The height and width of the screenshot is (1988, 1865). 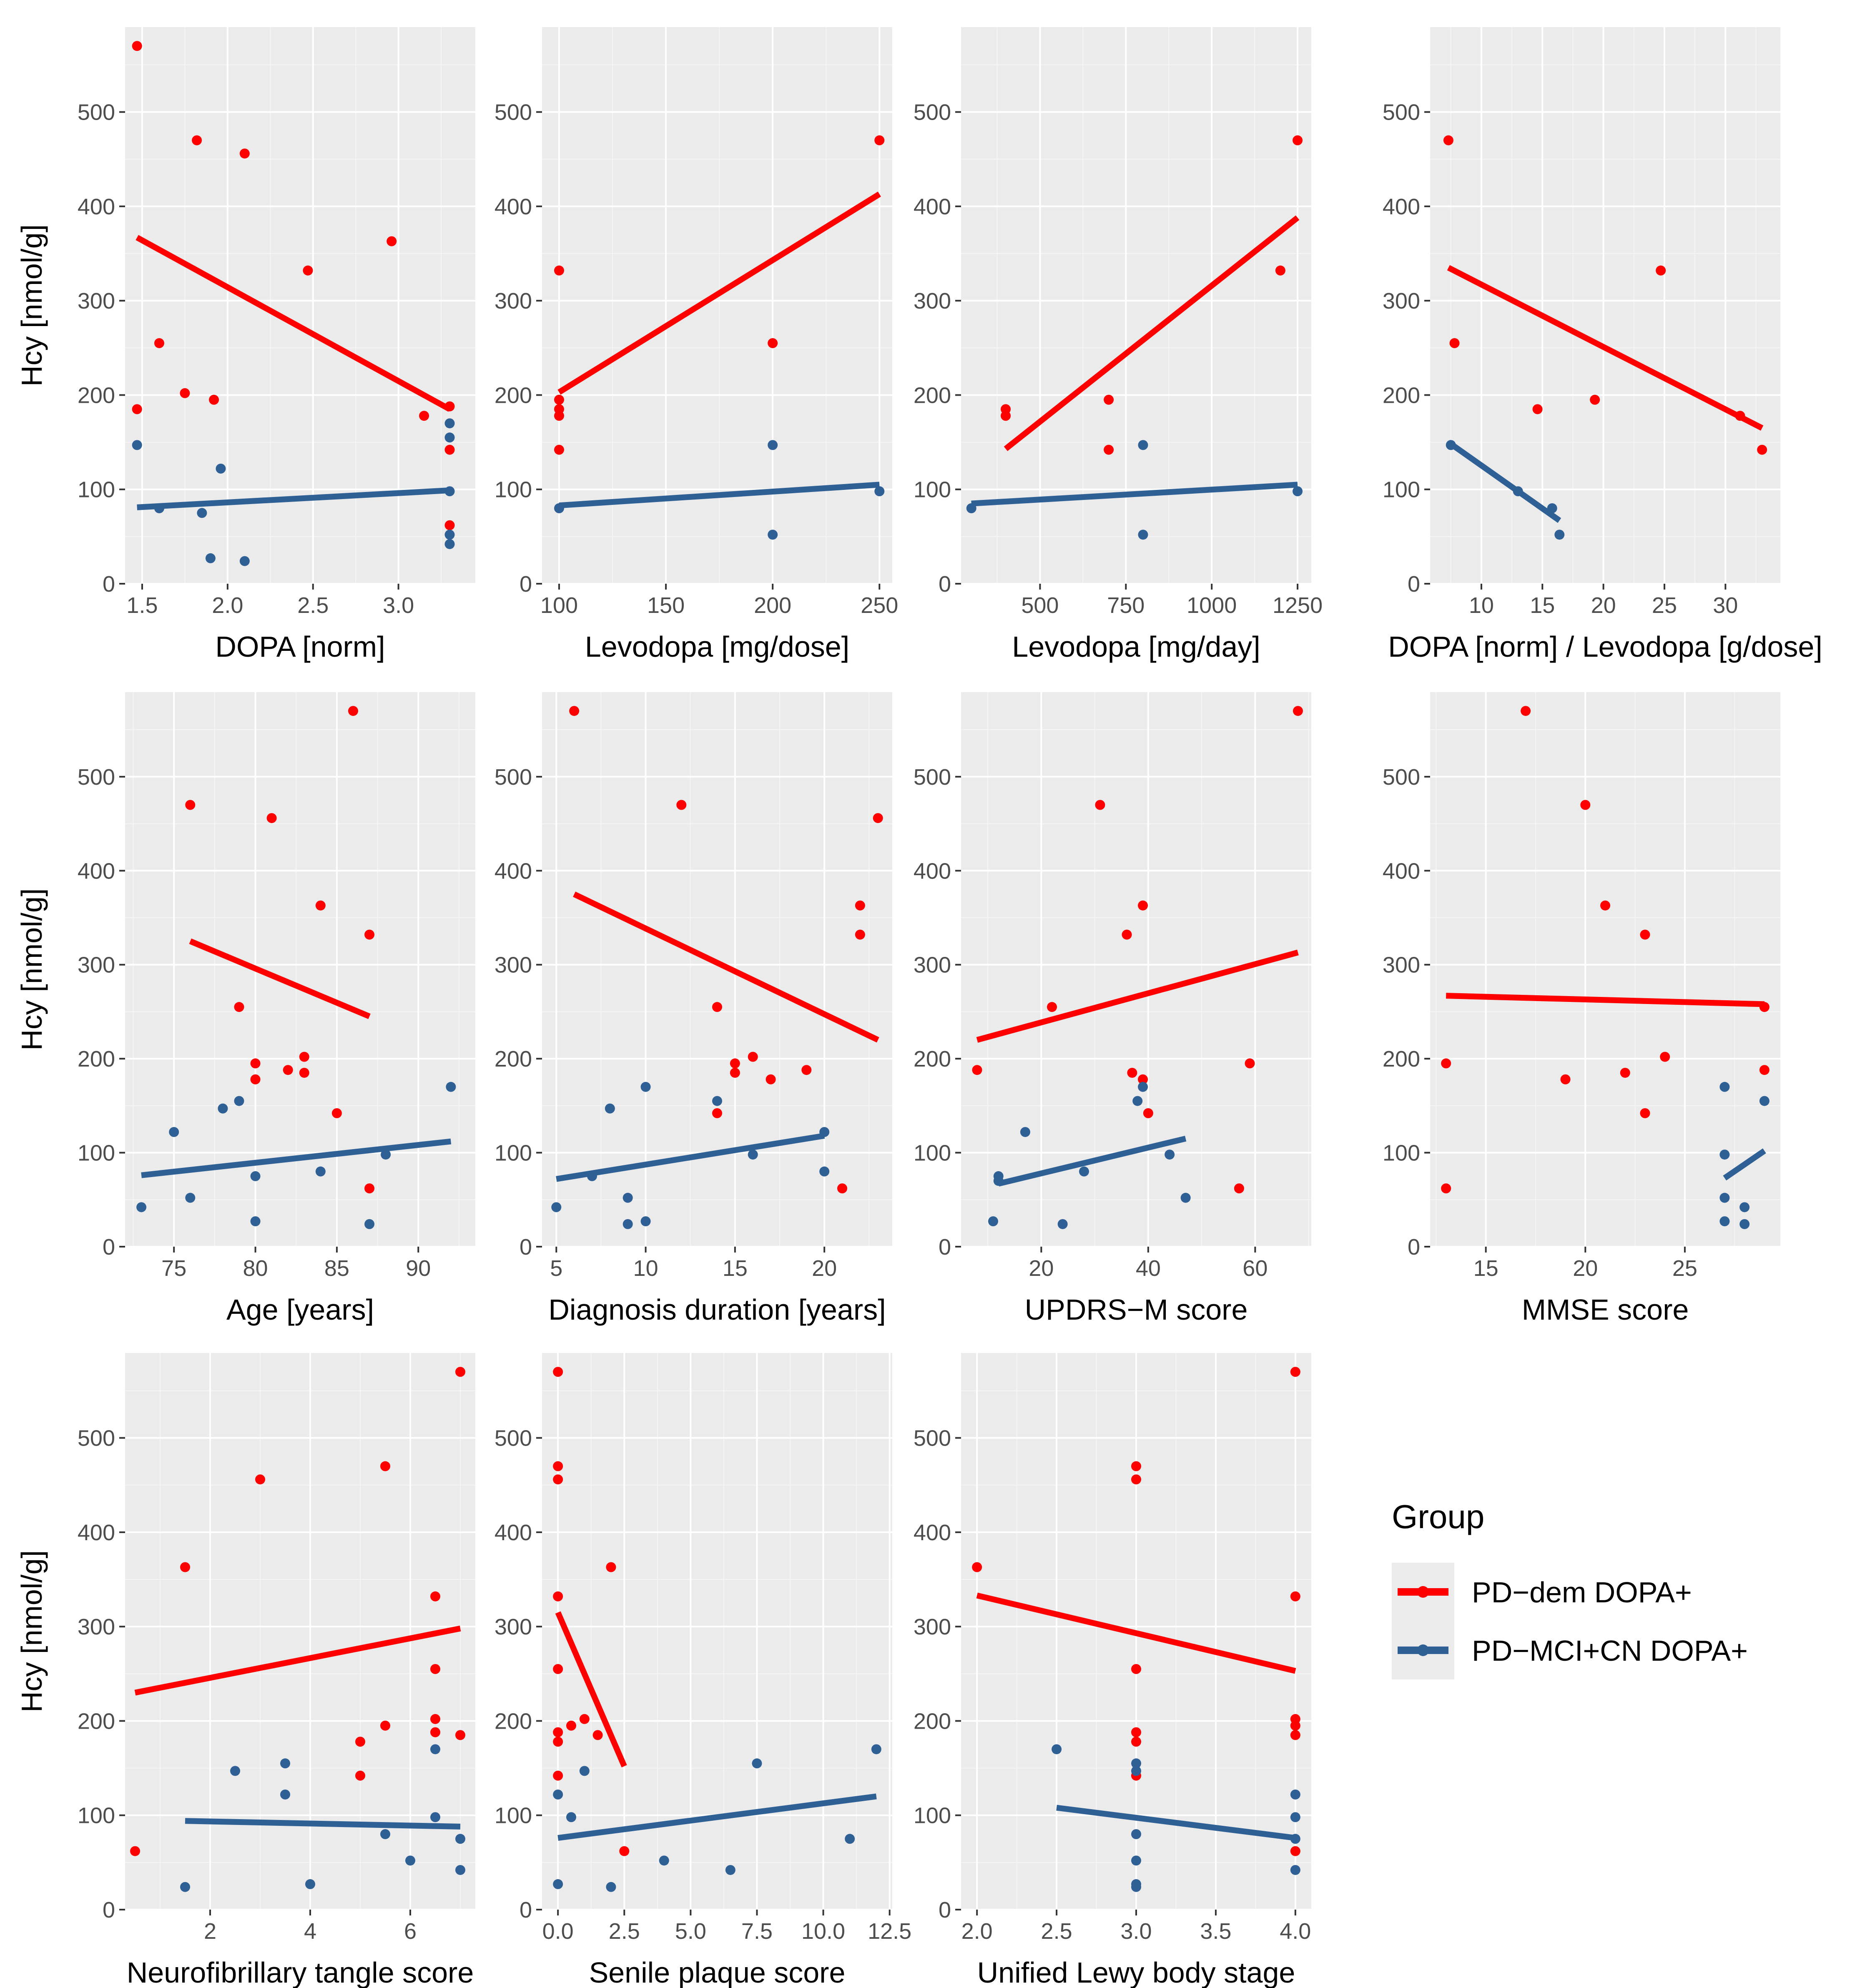 I want to click on x-tick-label: 20, so click(x=824, y=1269).